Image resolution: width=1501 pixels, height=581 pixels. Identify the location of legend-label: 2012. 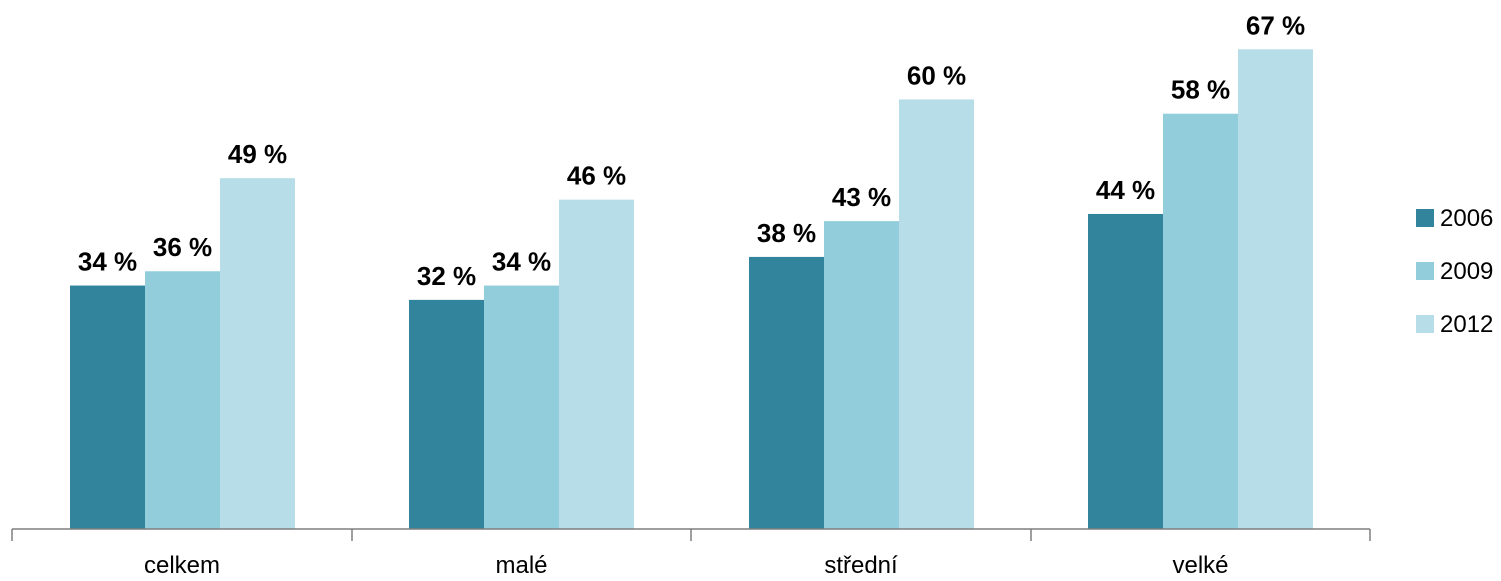
(1466, 324).